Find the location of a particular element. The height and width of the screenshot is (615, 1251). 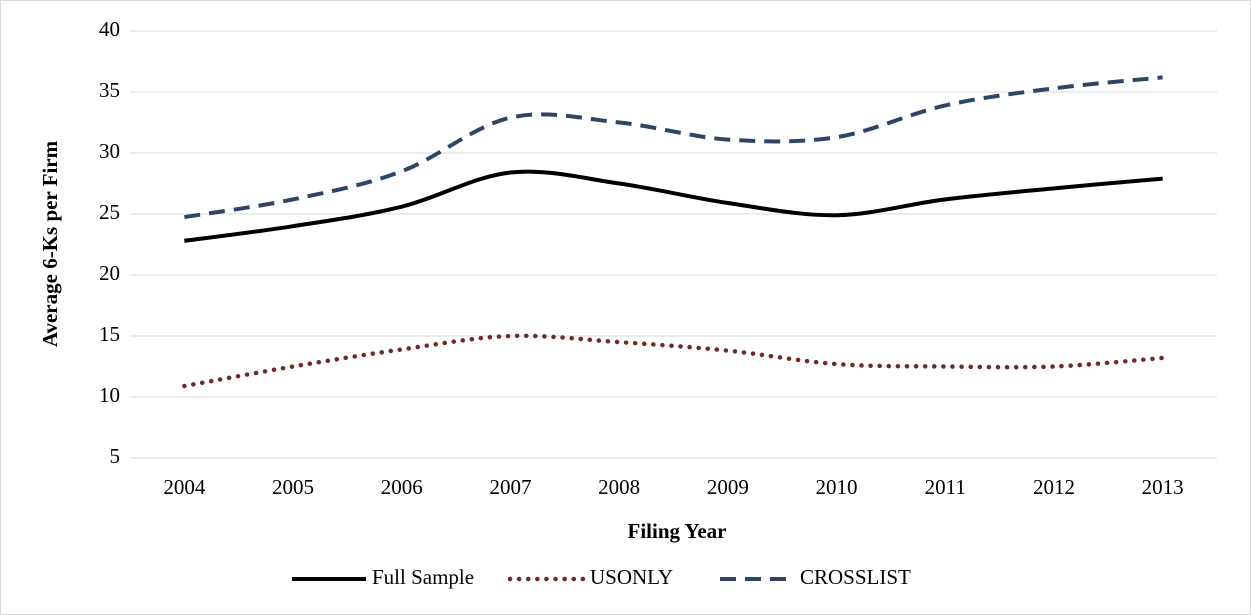

y-tick-label: 40 is located at coordinates (109, 29).